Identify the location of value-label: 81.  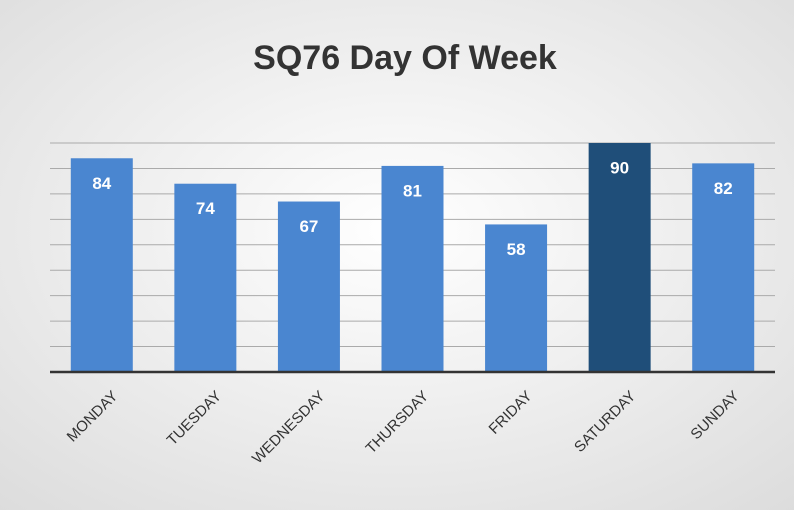
(412, 190).